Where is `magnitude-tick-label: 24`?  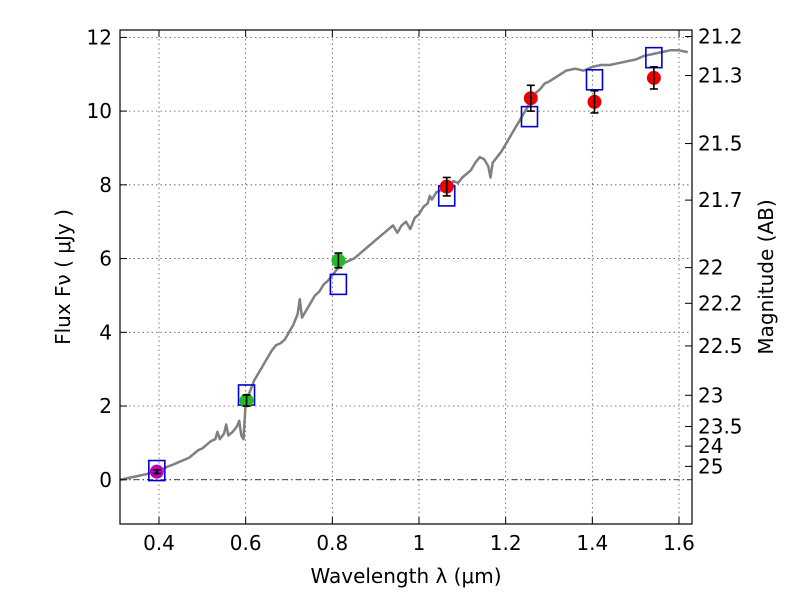 magnitude-tick-label: 24 is located at coordinates (710, 446).